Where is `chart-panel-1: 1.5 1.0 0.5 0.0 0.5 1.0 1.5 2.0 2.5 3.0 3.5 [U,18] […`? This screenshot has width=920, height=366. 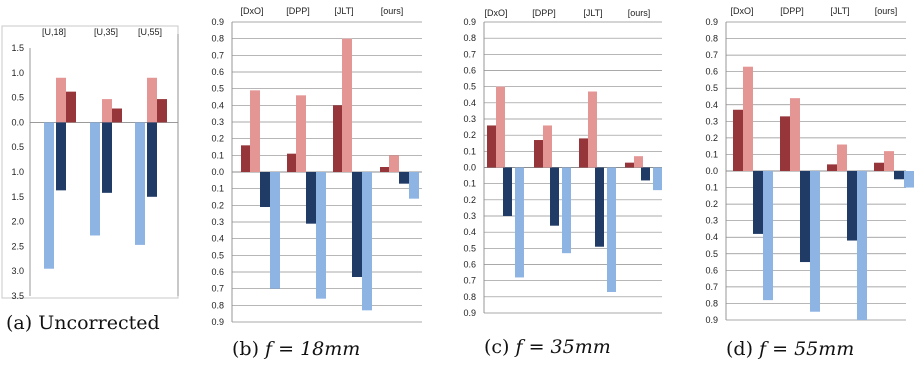 chart-panel-1: 1.5 1.0 0.5 0.0 0.5 1.0 1.5 2.0 2.5 3.0 3.5 [U,18] [… is located at coordinates (90, 163).